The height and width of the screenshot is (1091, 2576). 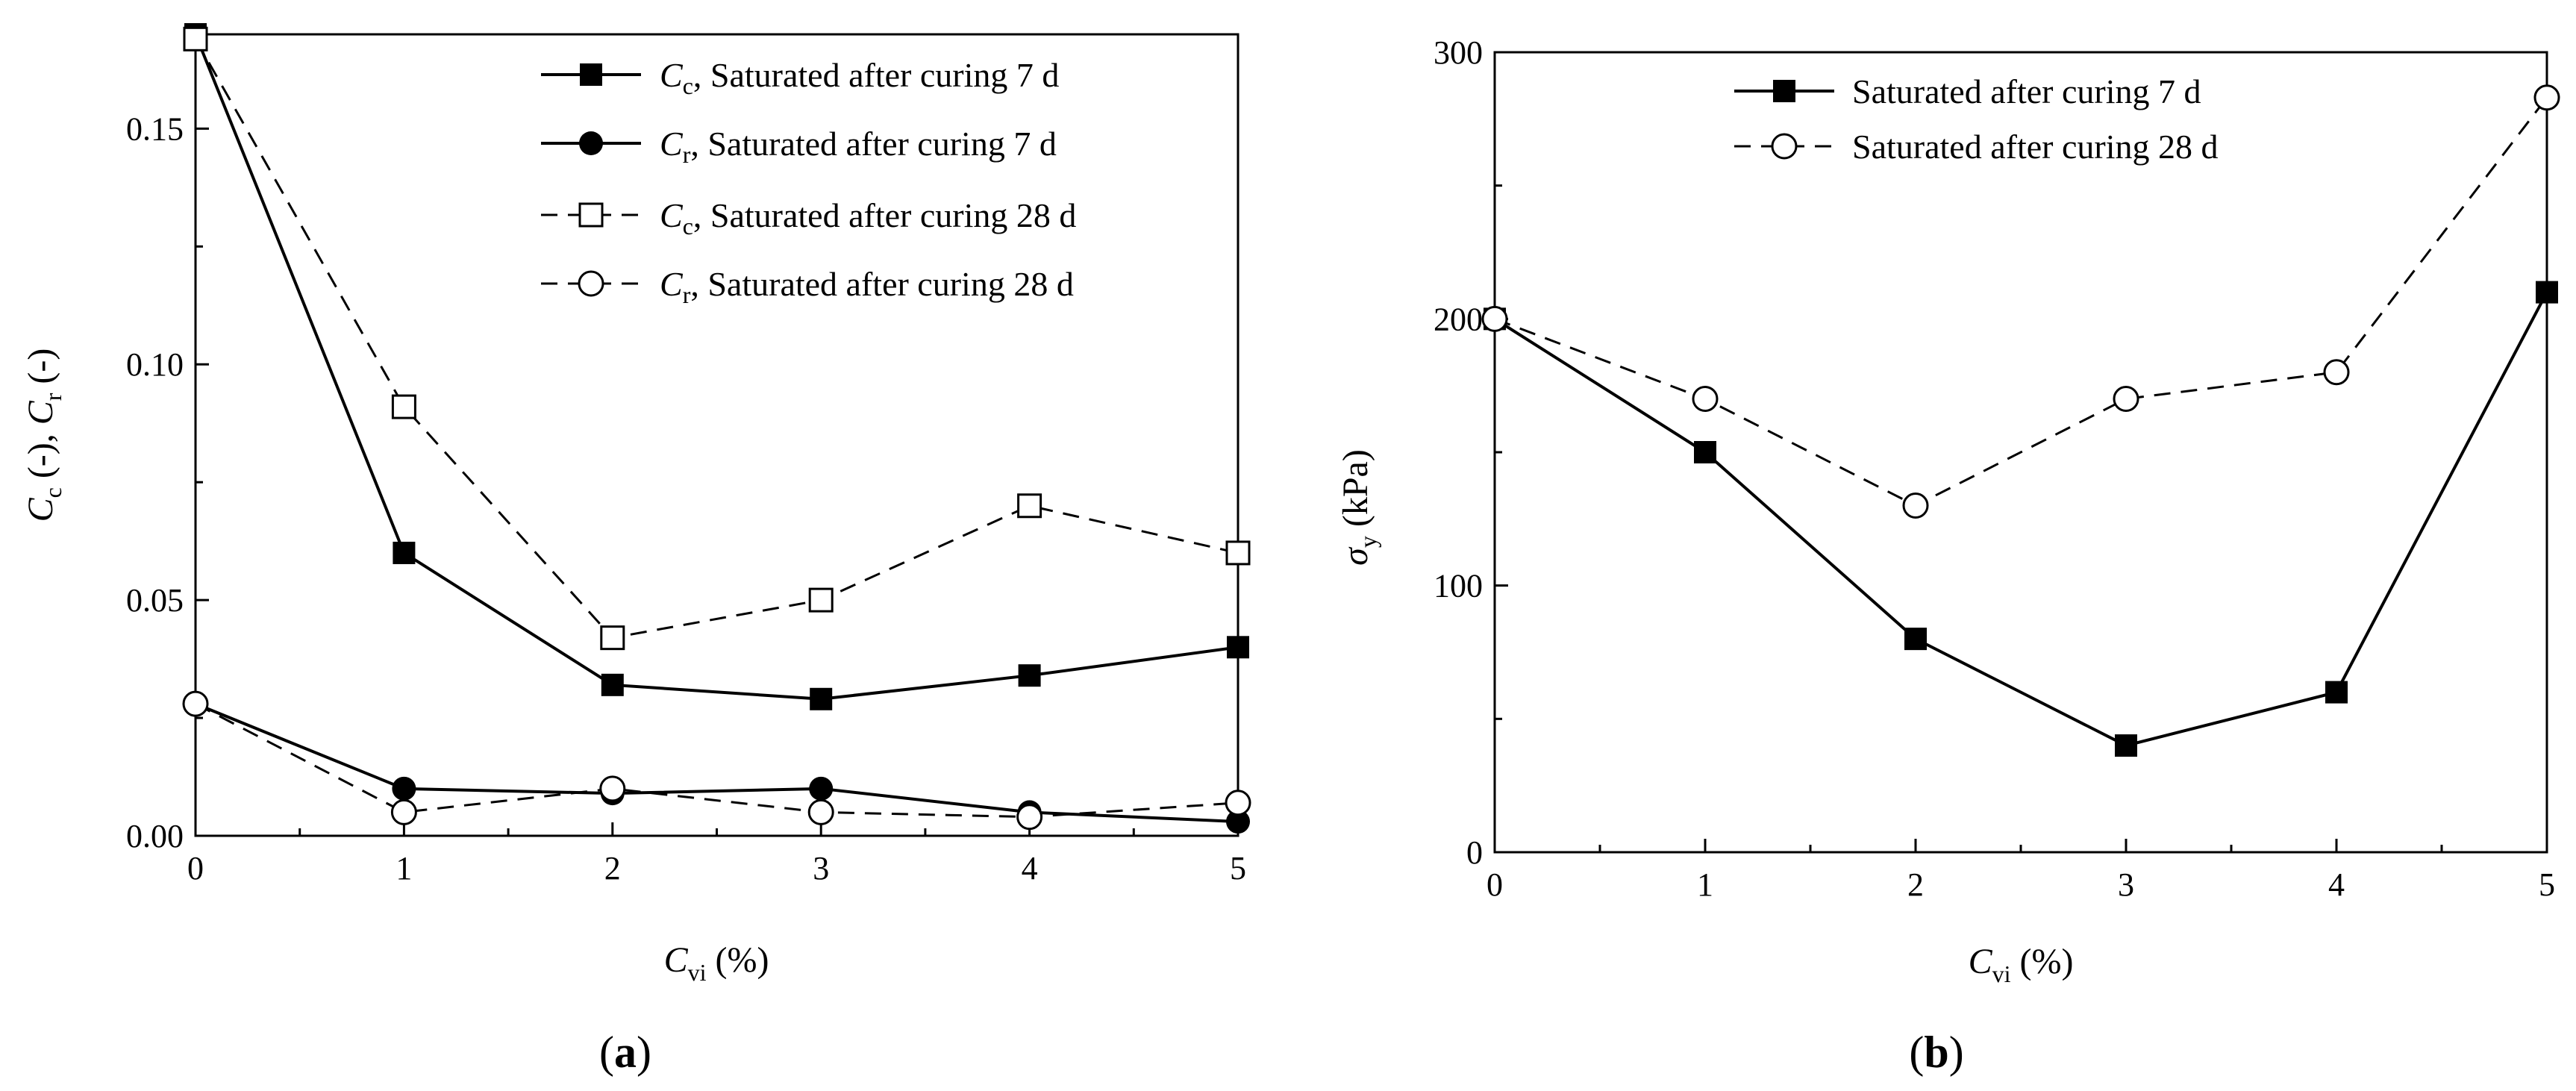 I want to click on legend-a-name-1: , Saturated after curing 7 d, so click(x=876, y=75).